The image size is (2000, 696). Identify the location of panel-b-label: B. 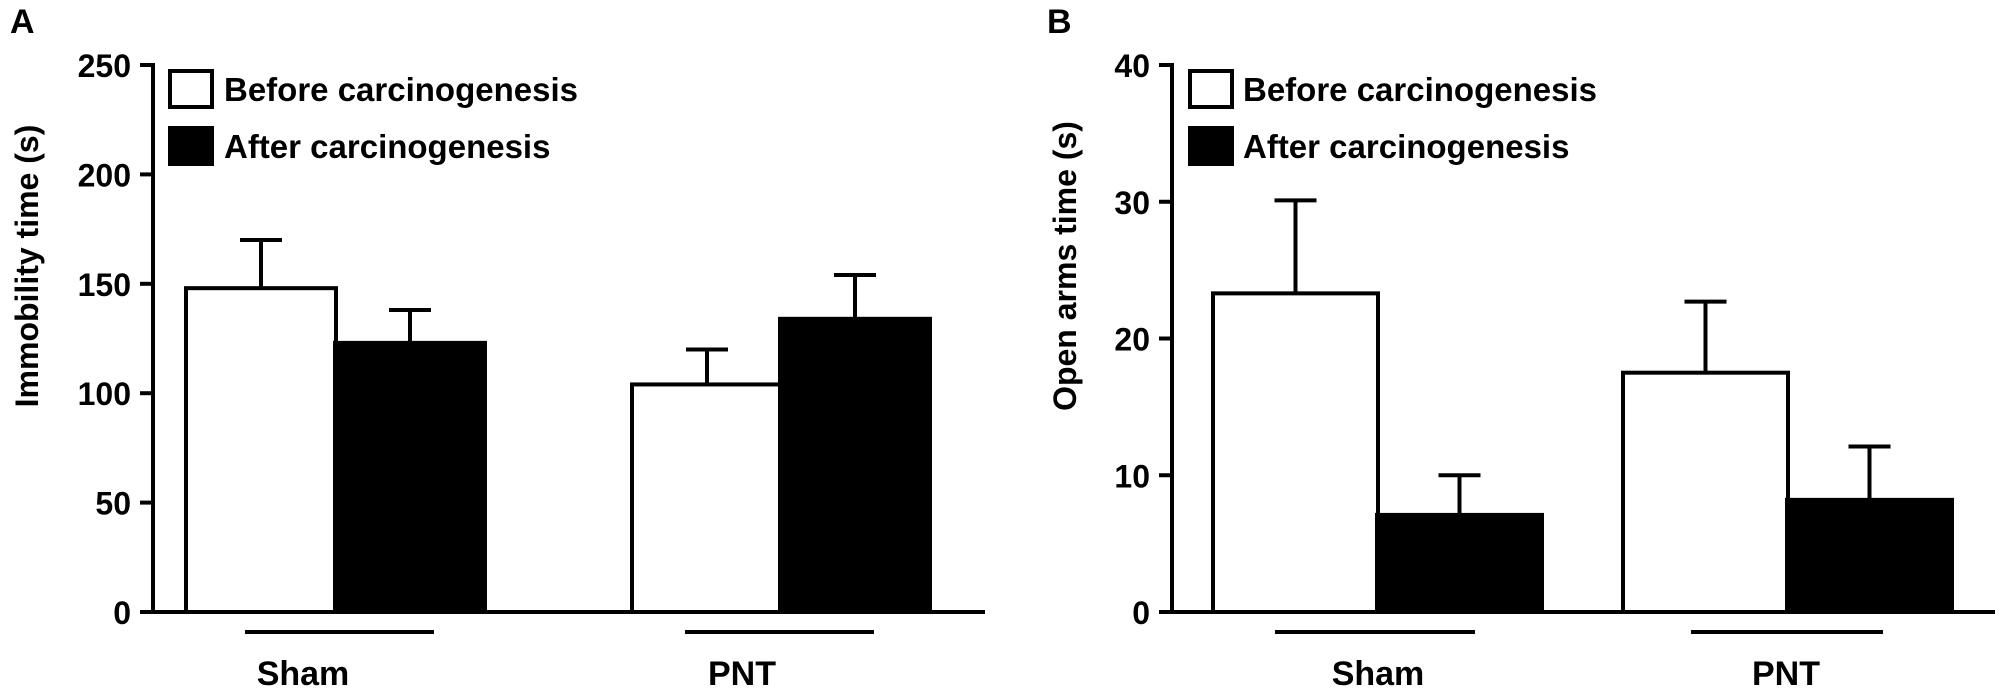
(1059, 22).